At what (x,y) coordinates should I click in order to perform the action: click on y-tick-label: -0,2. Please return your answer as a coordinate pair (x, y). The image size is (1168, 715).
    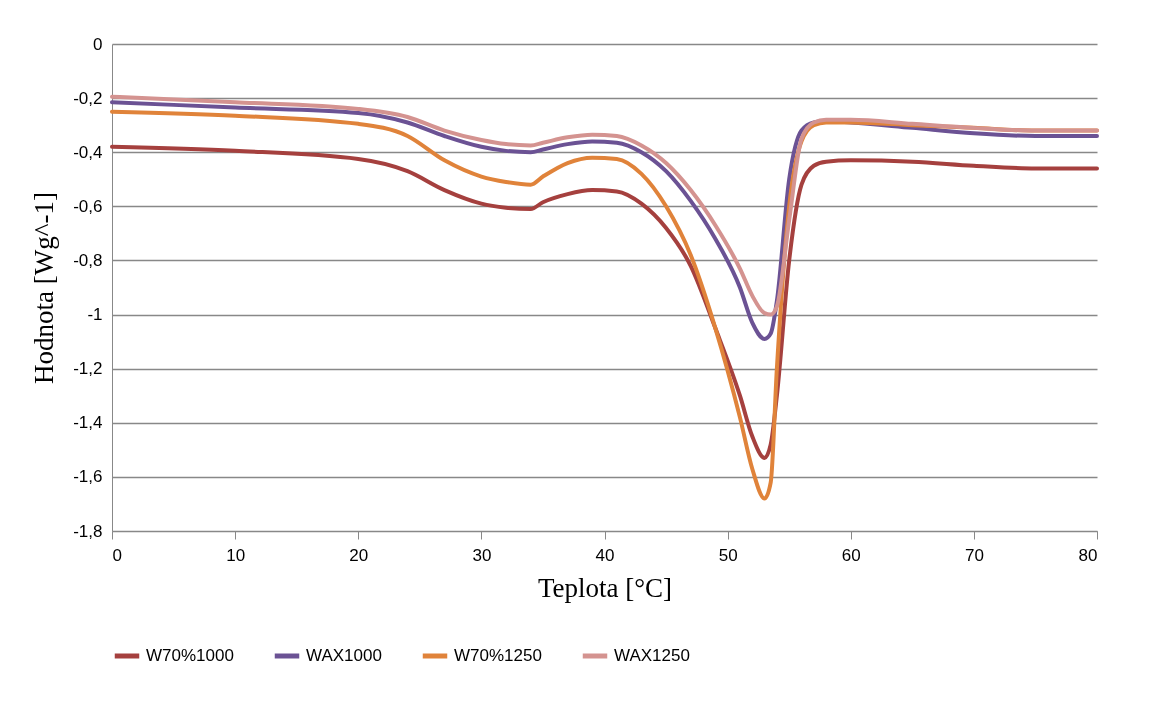
    Looking at the image, I should click on (88, 98).